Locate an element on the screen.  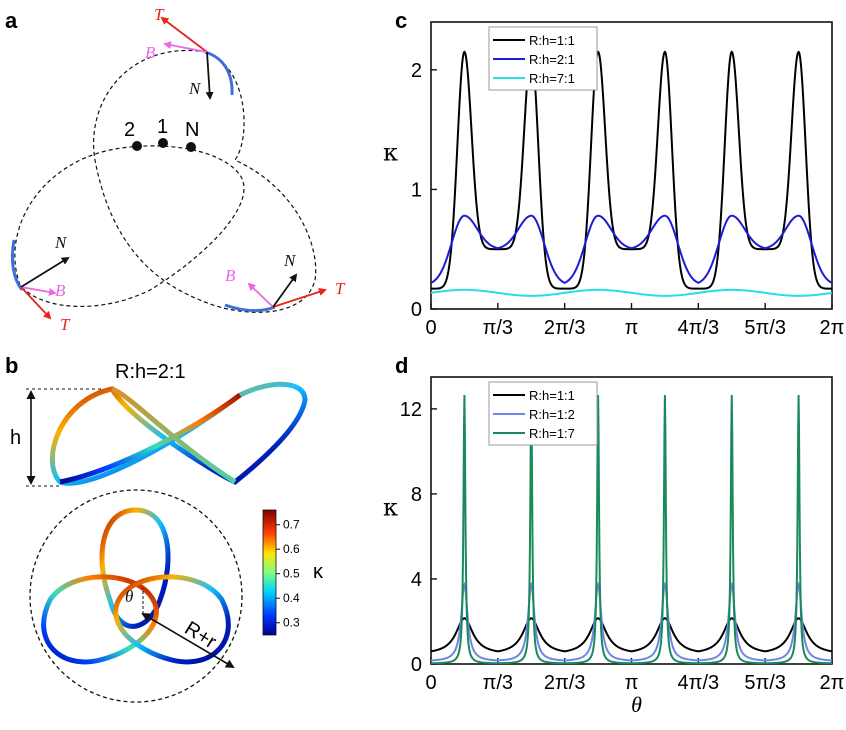
colorbar-tick-label: 0.7 is located at coordinates (291, 525).